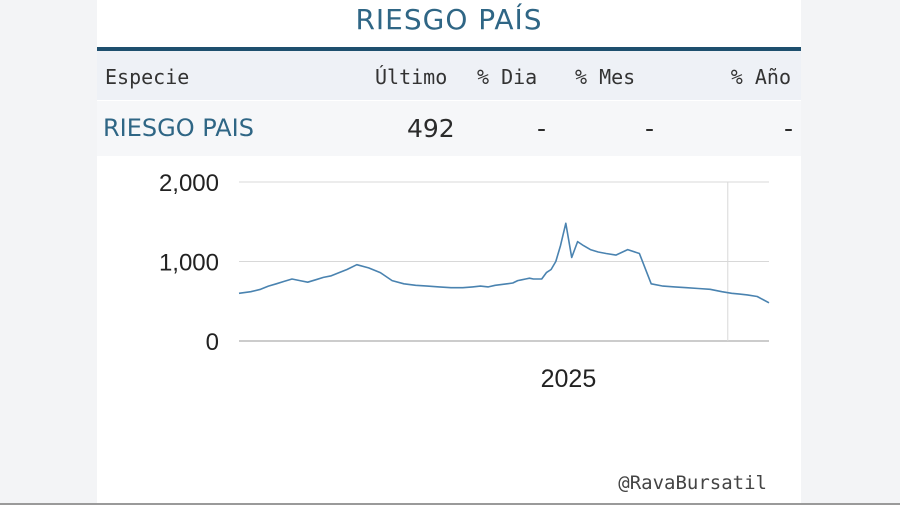 This screenshot has width=900, height=505. I want to click on footer-credit: @RavaBursatil, so click(692, 483).